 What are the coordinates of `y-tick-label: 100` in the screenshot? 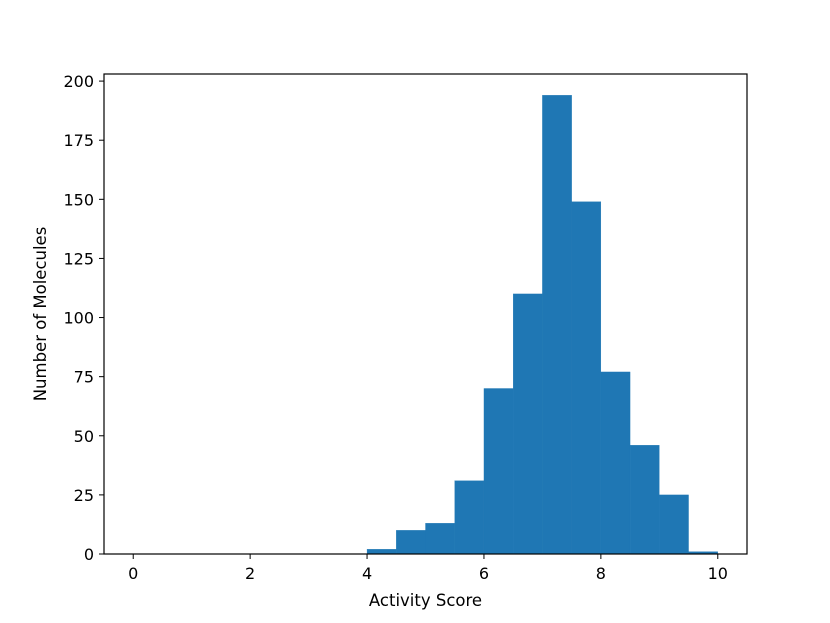 It's located at (78, 318).